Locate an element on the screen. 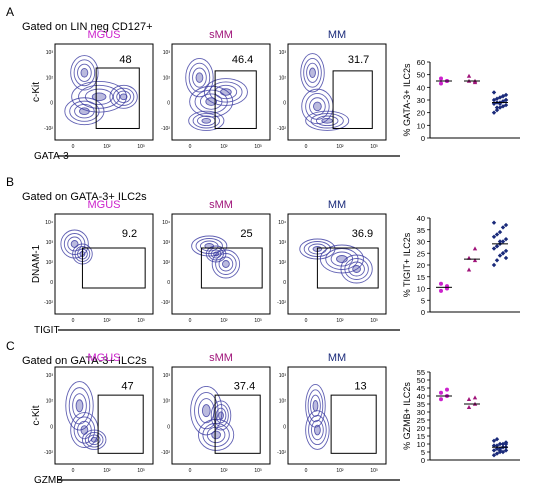  gate-percentage: 31.7 is located at coordinates (358, 60).